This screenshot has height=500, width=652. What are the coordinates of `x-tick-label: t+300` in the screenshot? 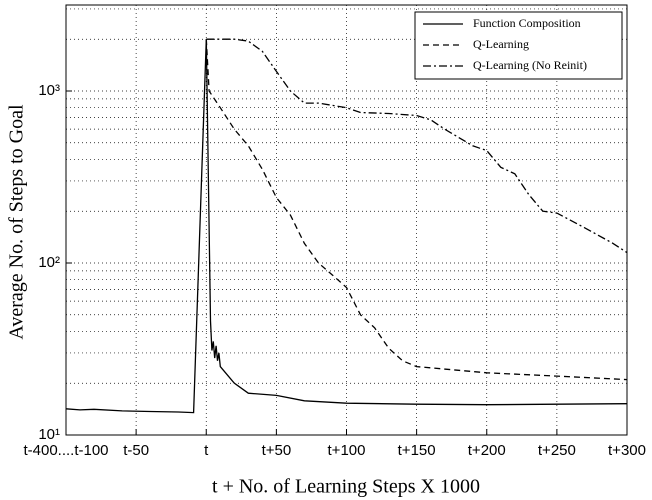 It's located at (627, 450).